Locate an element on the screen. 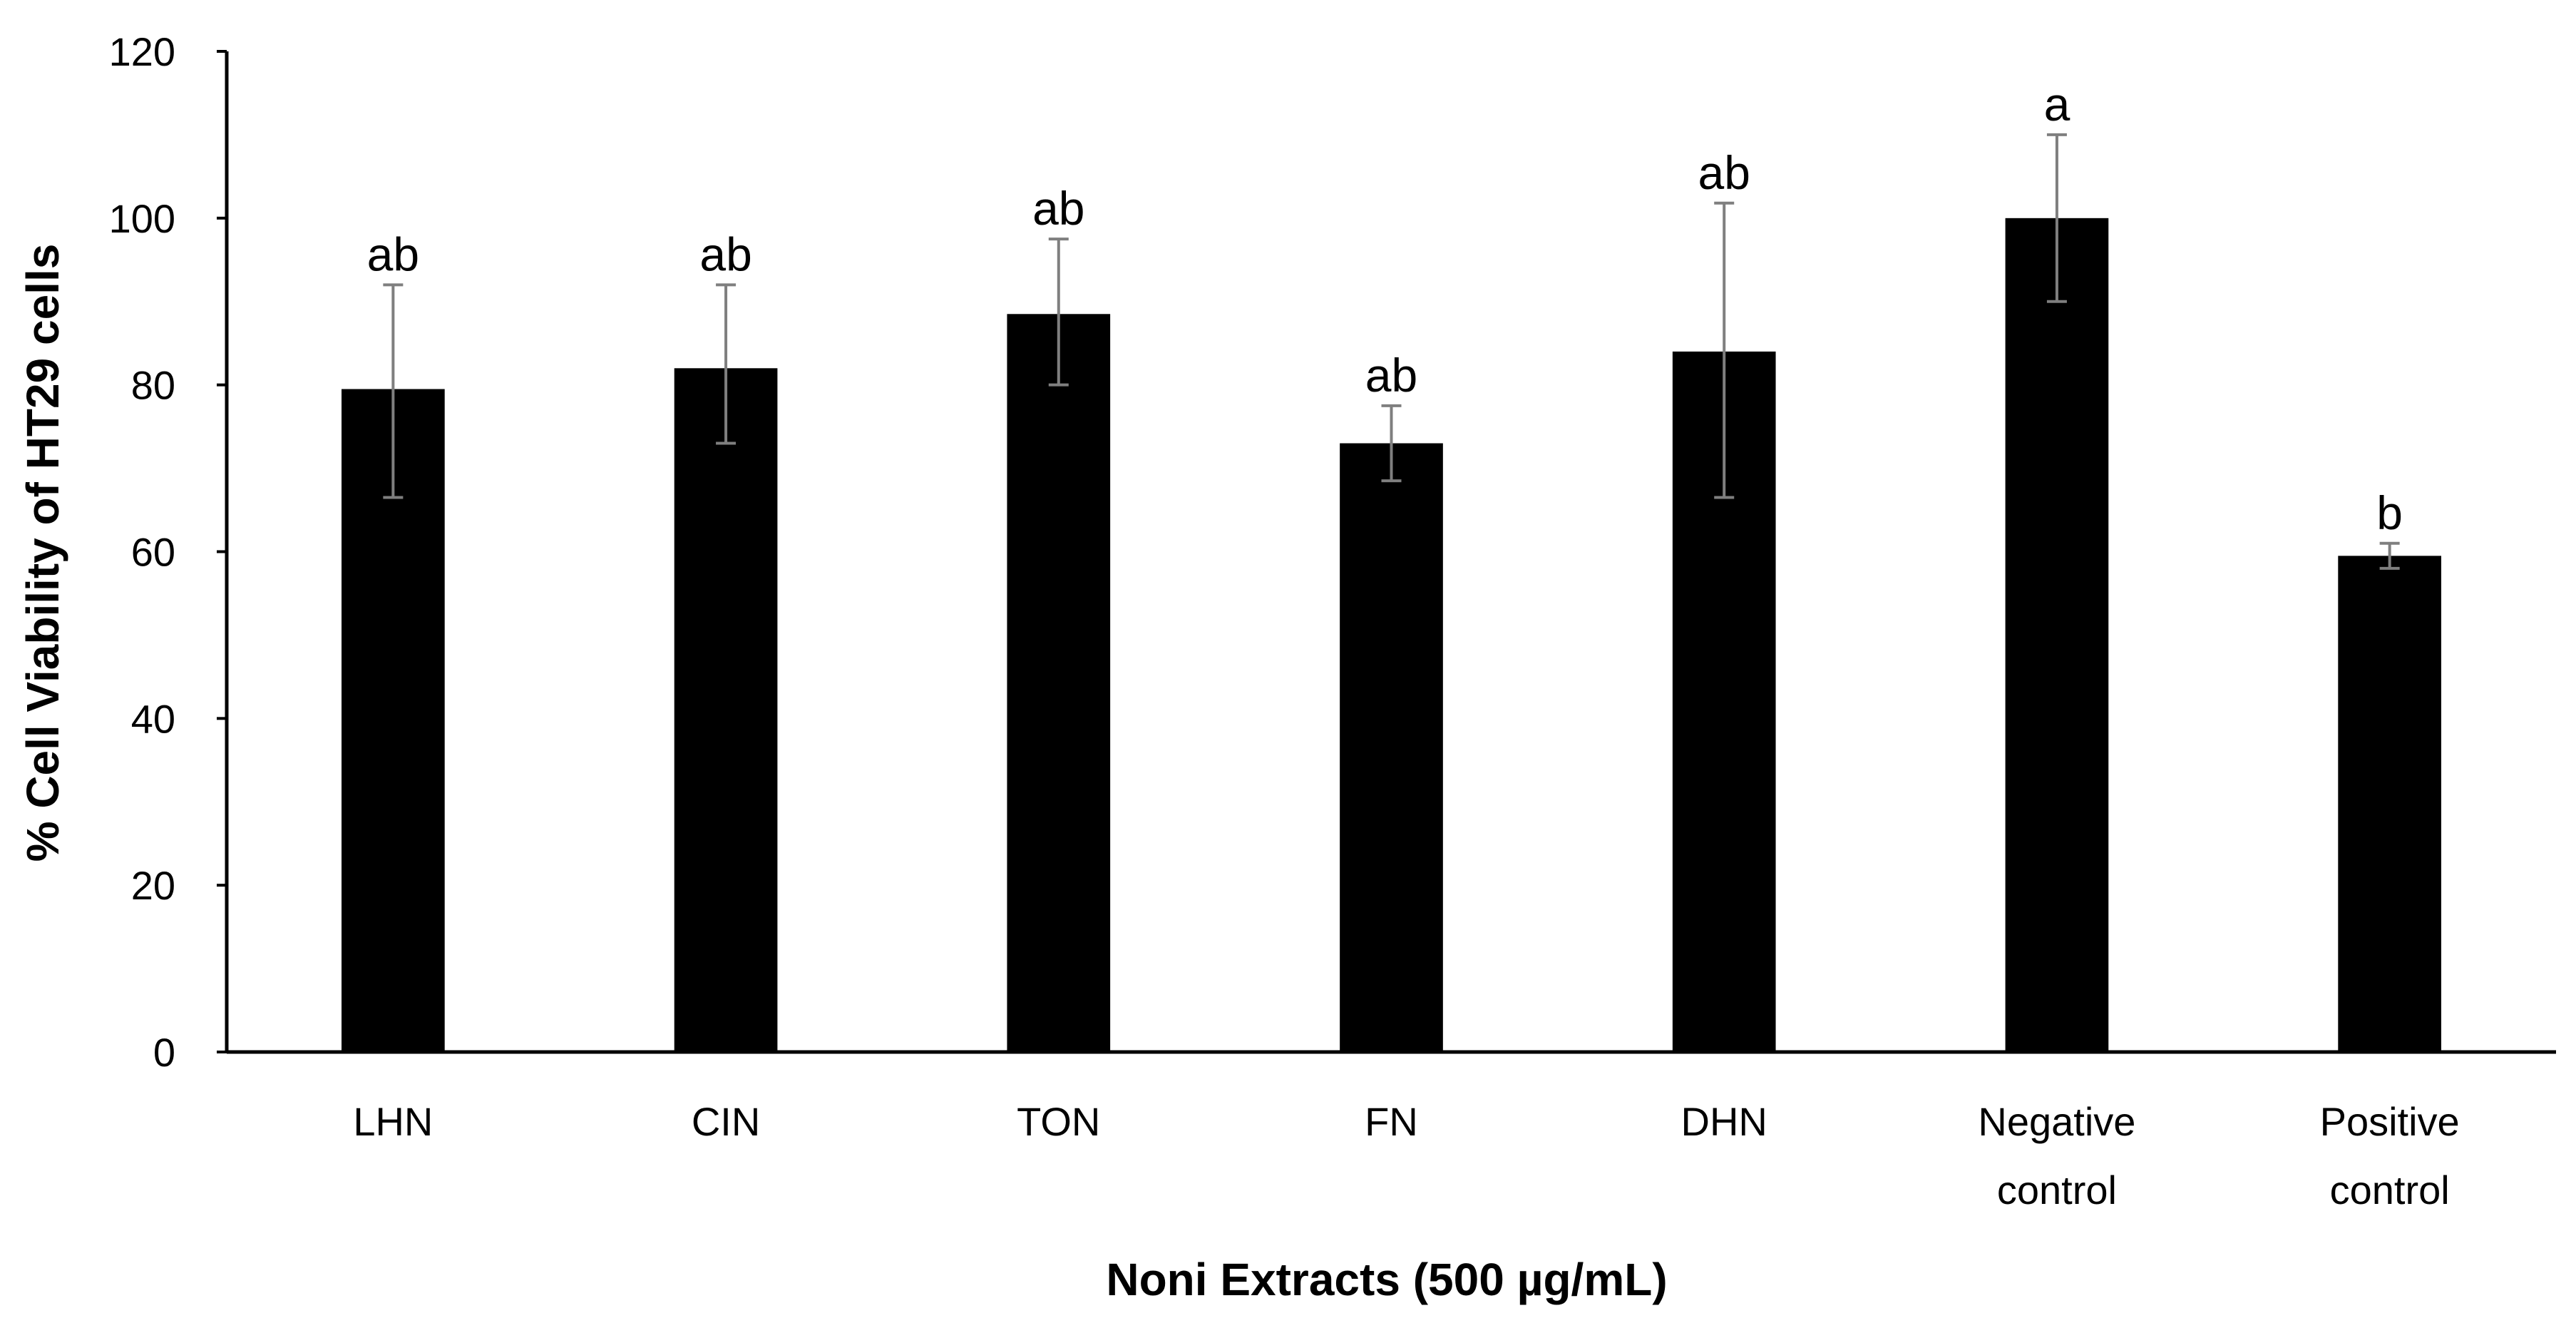 The height and width of the screenshot is (1333, 2576). x-tick-label-line: CIN is located at coordinates (726, 1121).